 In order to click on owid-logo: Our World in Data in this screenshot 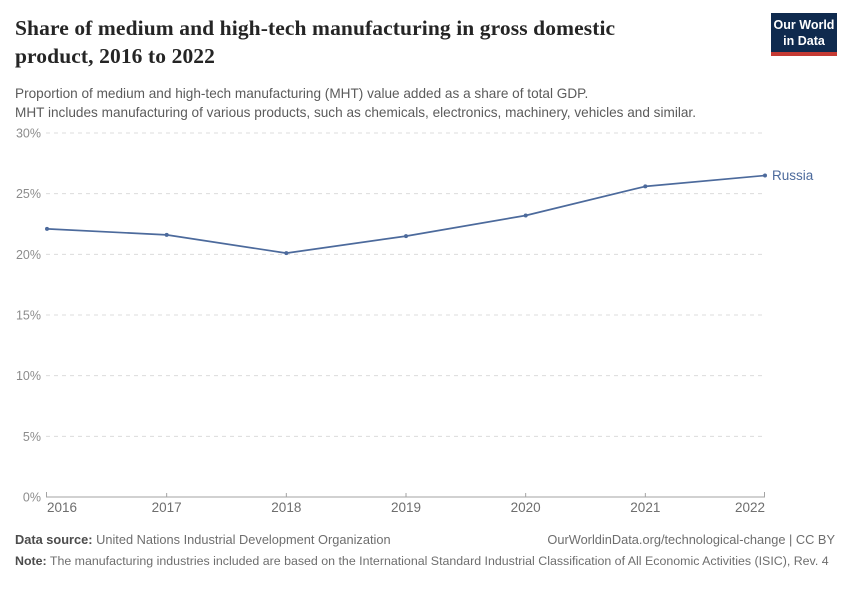, I will do `click(804, 34)`.